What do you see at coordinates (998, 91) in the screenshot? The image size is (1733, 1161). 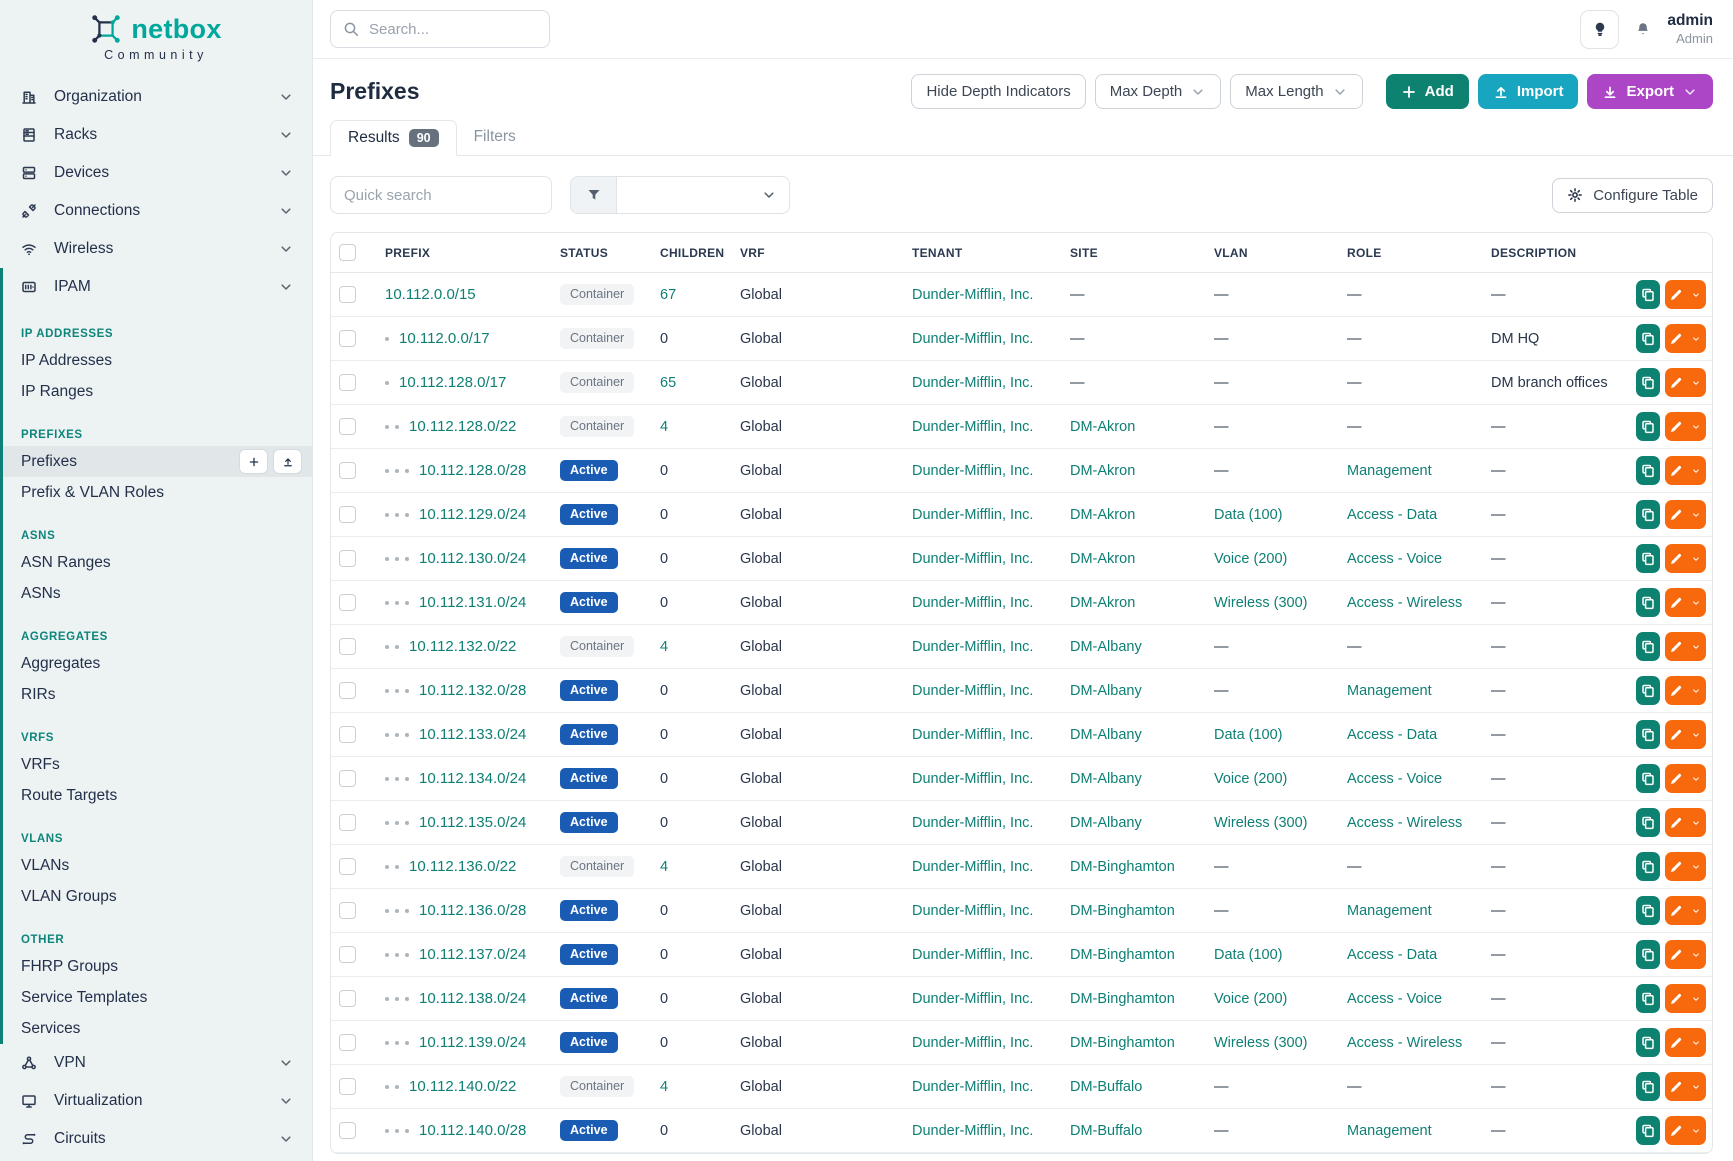 I see `hide-depth-indicators-button: Hide Depth Indicators` at bounding box center [998, 91].